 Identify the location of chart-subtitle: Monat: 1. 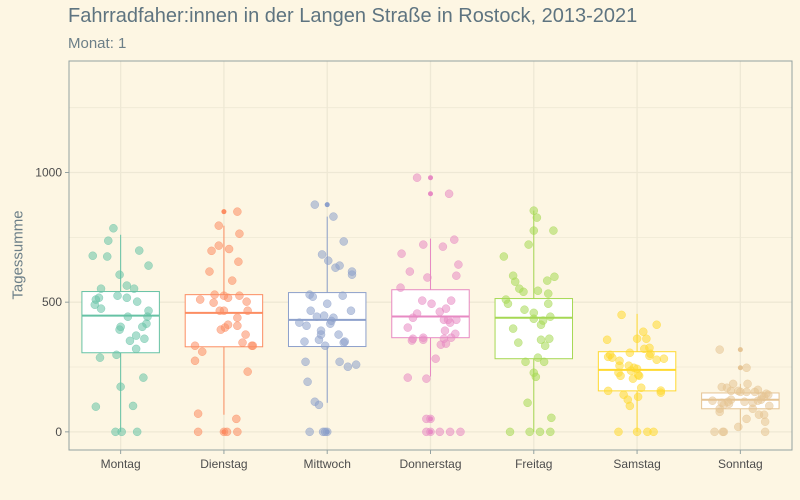
(97, 43).